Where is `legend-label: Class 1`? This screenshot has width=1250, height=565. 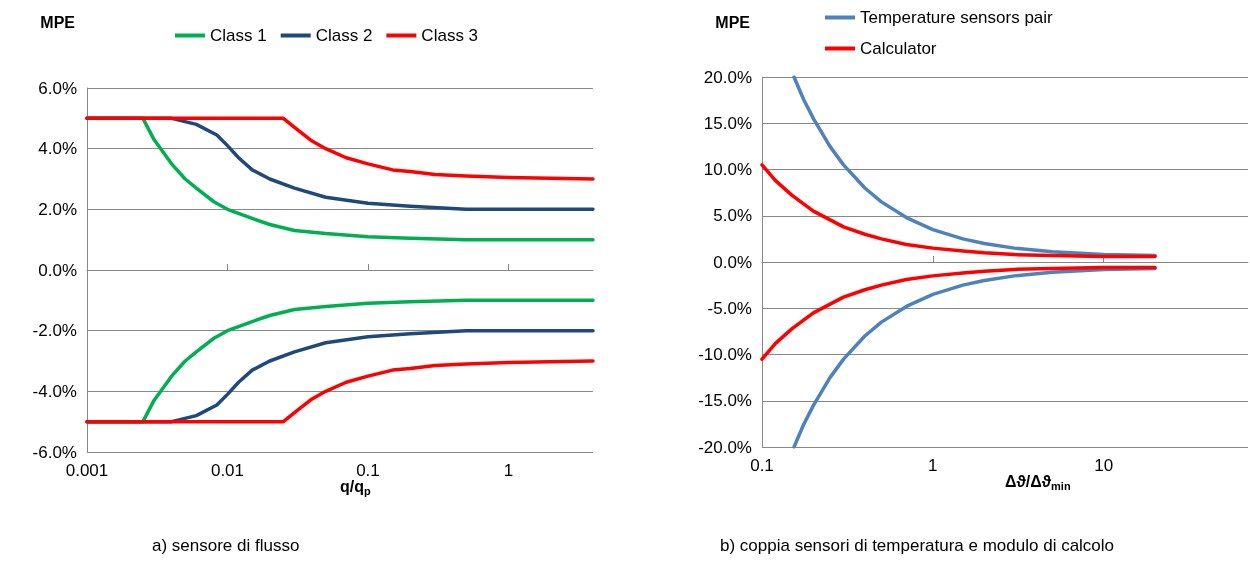 legend-label: Class 1 is located at coordinates (238, 35).